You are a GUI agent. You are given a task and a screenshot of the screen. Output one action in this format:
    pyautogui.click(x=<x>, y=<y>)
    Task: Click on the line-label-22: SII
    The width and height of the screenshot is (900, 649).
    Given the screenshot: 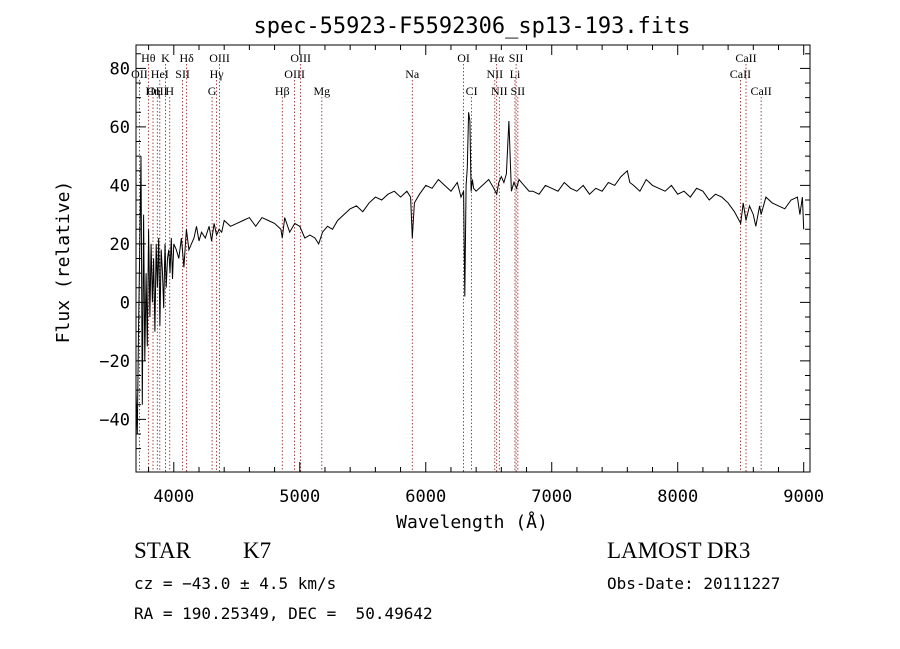 What is the action you would take?
    pyautogui.click(x=516, y=58)
    